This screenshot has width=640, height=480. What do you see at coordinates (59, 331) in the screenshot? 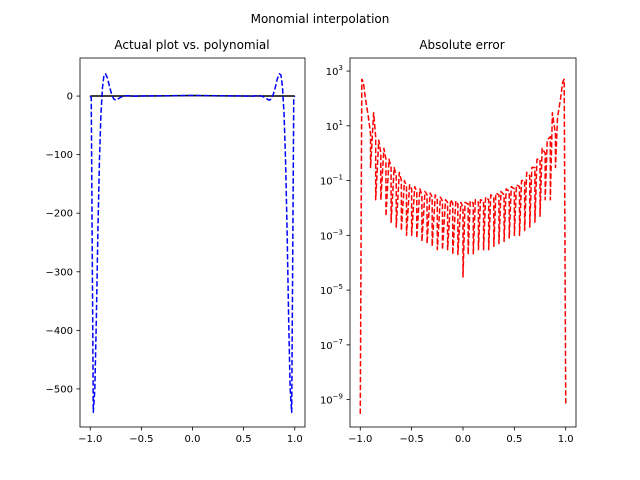
I see `left-y-tick-label: −400` at bounding box center [59, 331].